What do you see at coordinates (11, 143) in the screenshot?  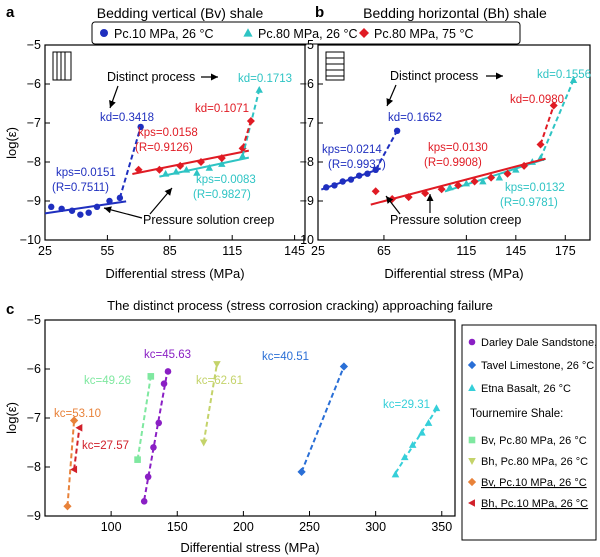 I see `panel-a-ylabel: log(ε̇)` at bounding box center [11, 143].